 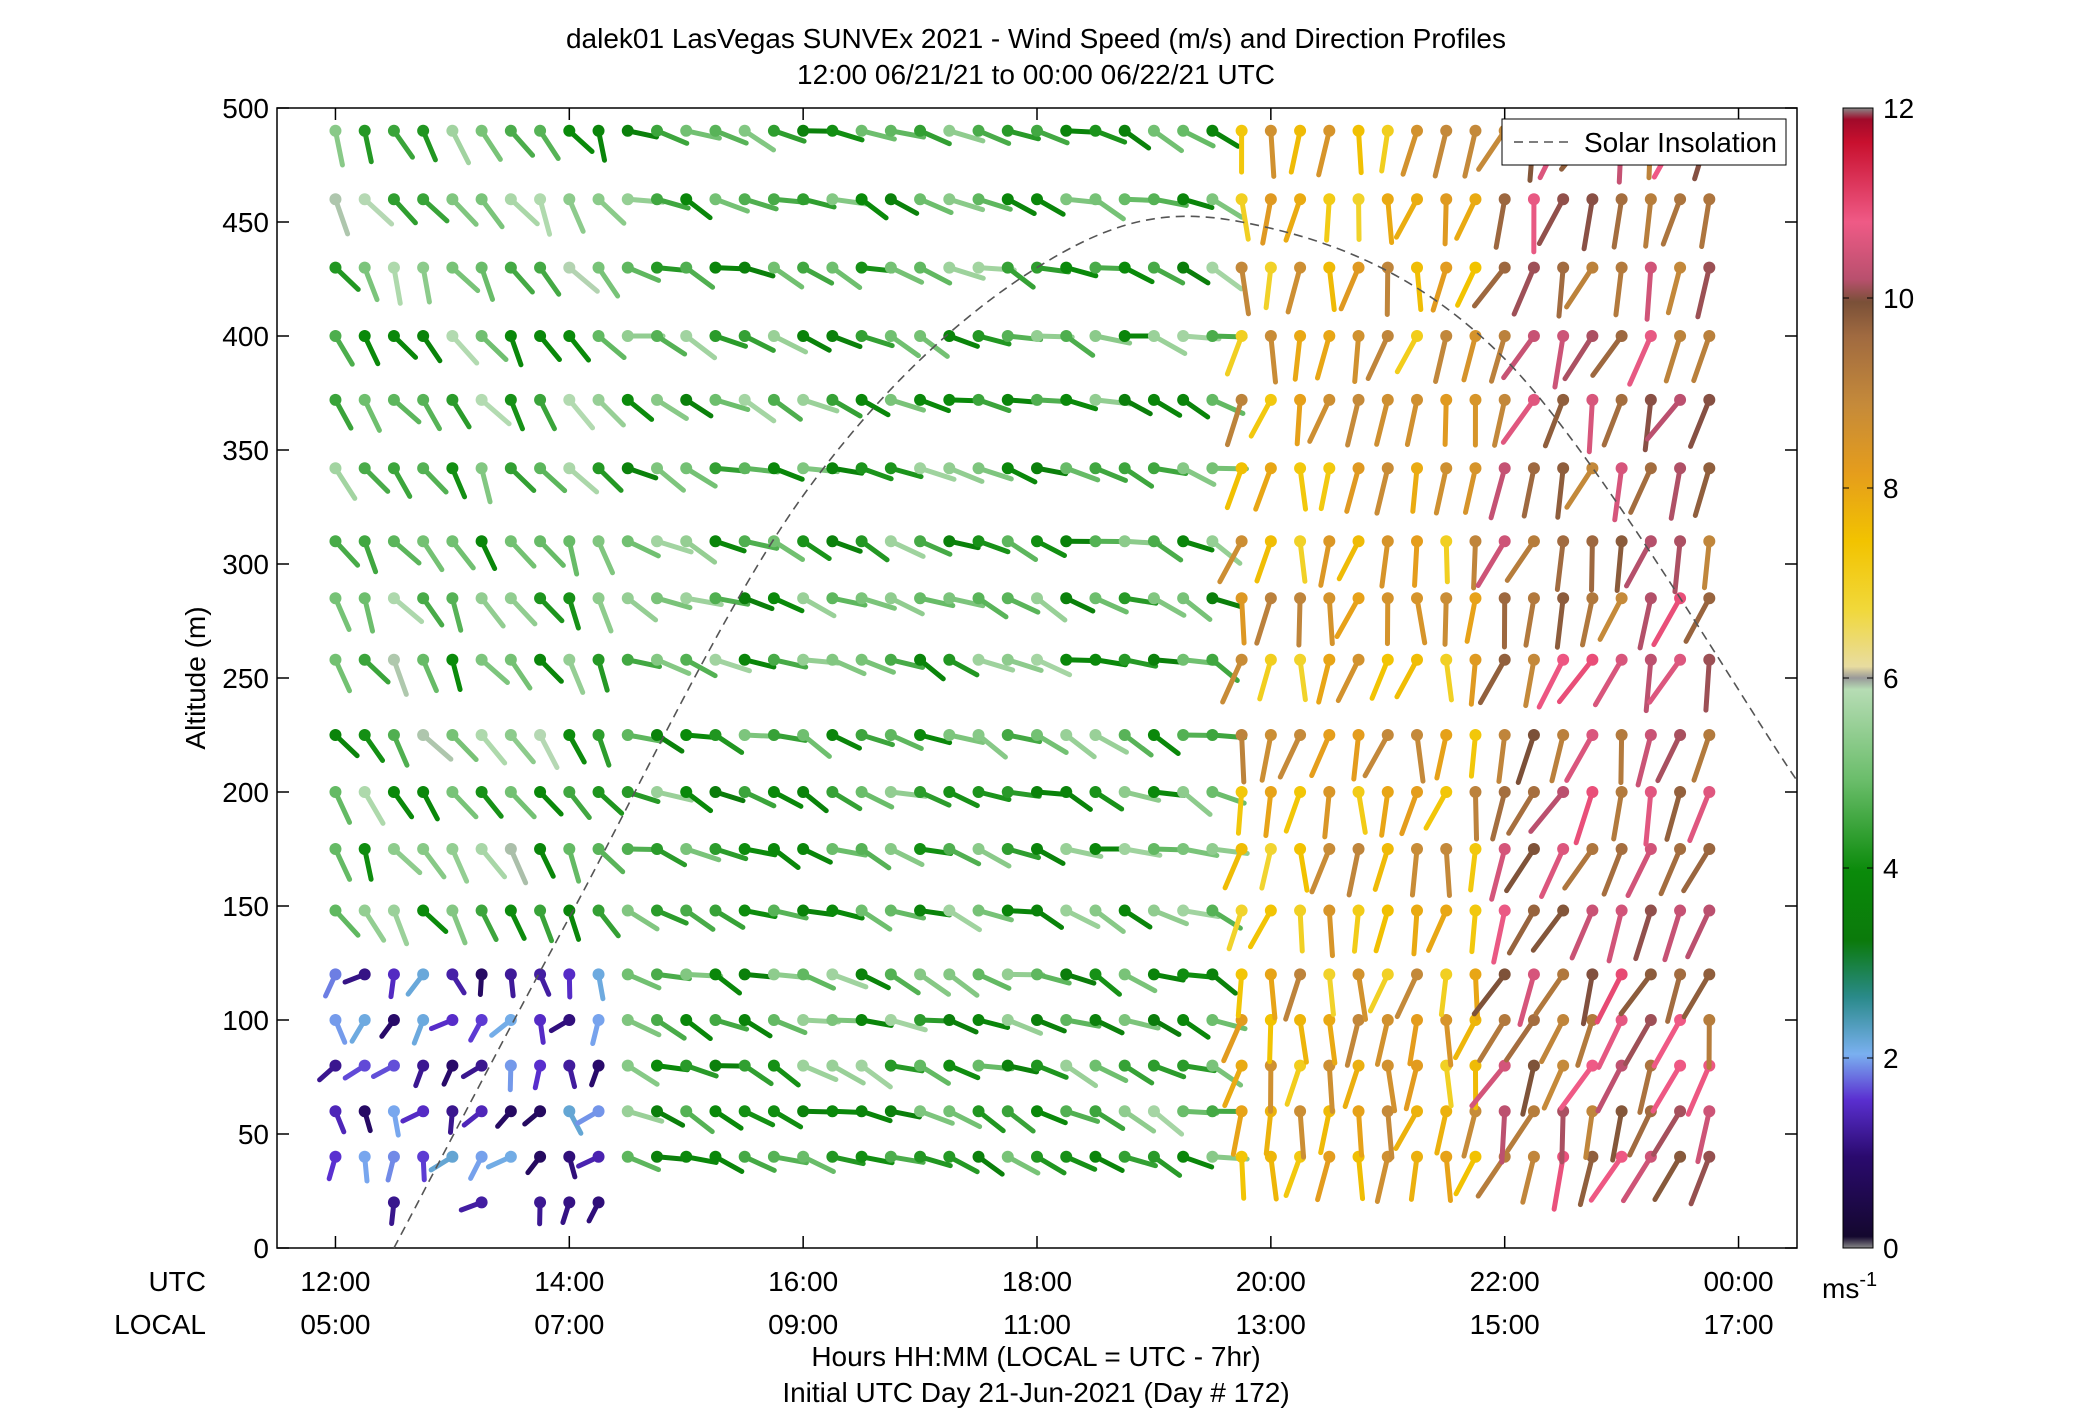 I want to click on colorbar-tick-label: 4, so click(x=1891, y=868).